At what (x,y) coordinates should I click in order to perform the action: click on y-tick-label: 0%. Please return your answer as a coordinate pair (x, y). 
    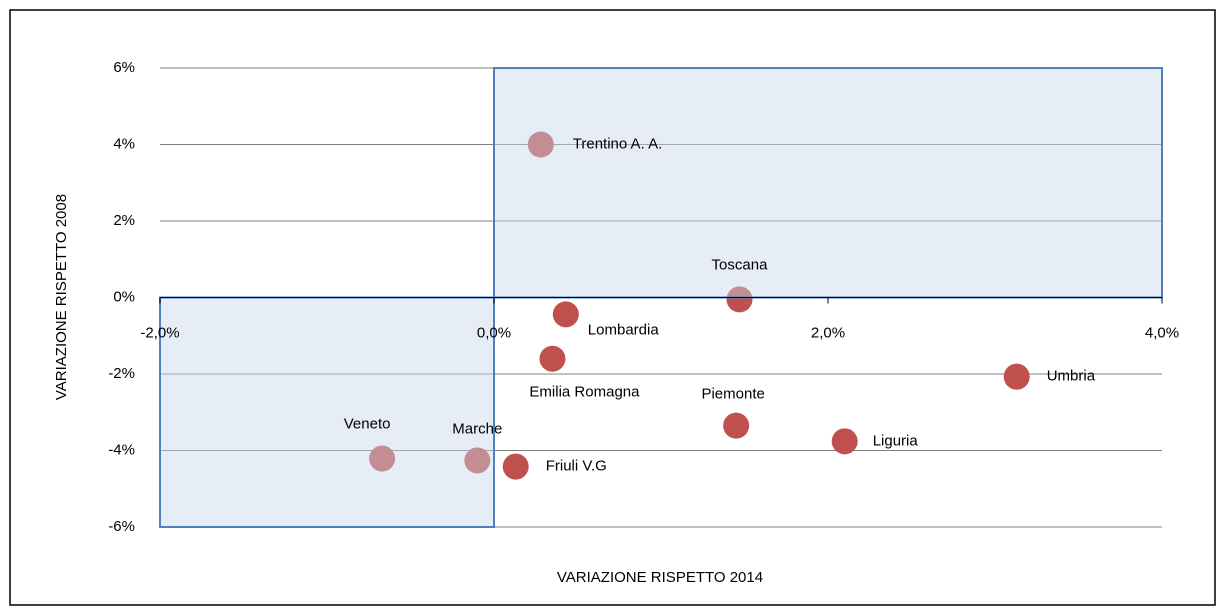
    Looking at the image, I should click on (124, 296).